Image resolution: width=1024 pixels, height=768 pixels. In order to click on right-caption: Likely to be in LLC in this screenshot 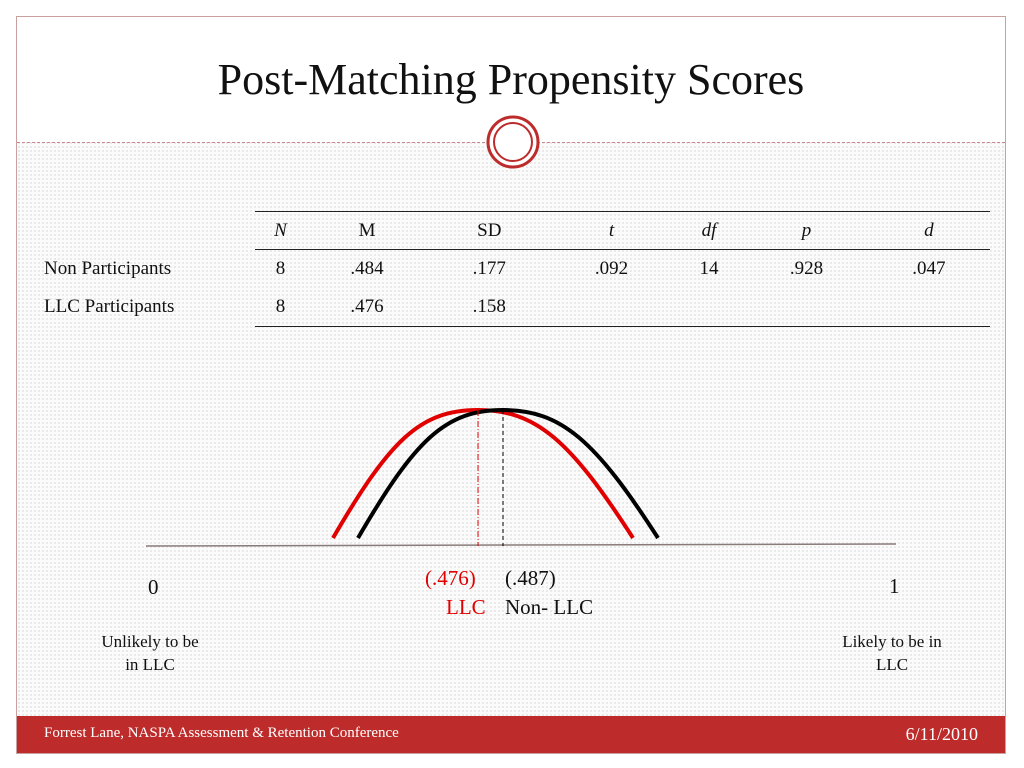, I will do `click(892, 653)`.